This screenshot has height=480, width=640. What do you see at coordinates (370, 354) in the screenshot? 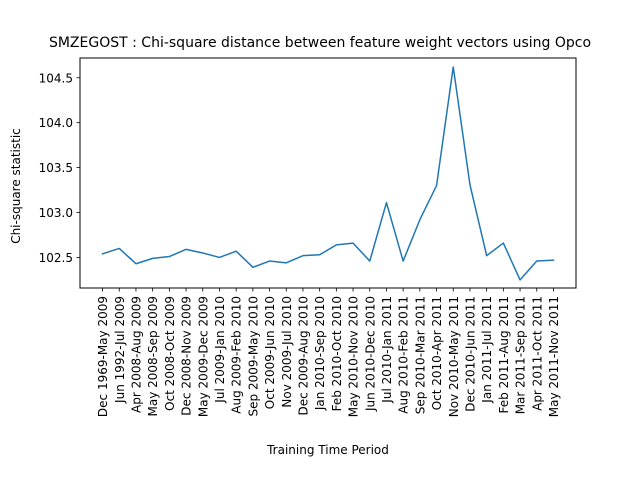
I see `x-tick-label: Jun 2010-Dec 2010` at bounding box center [370, 354].